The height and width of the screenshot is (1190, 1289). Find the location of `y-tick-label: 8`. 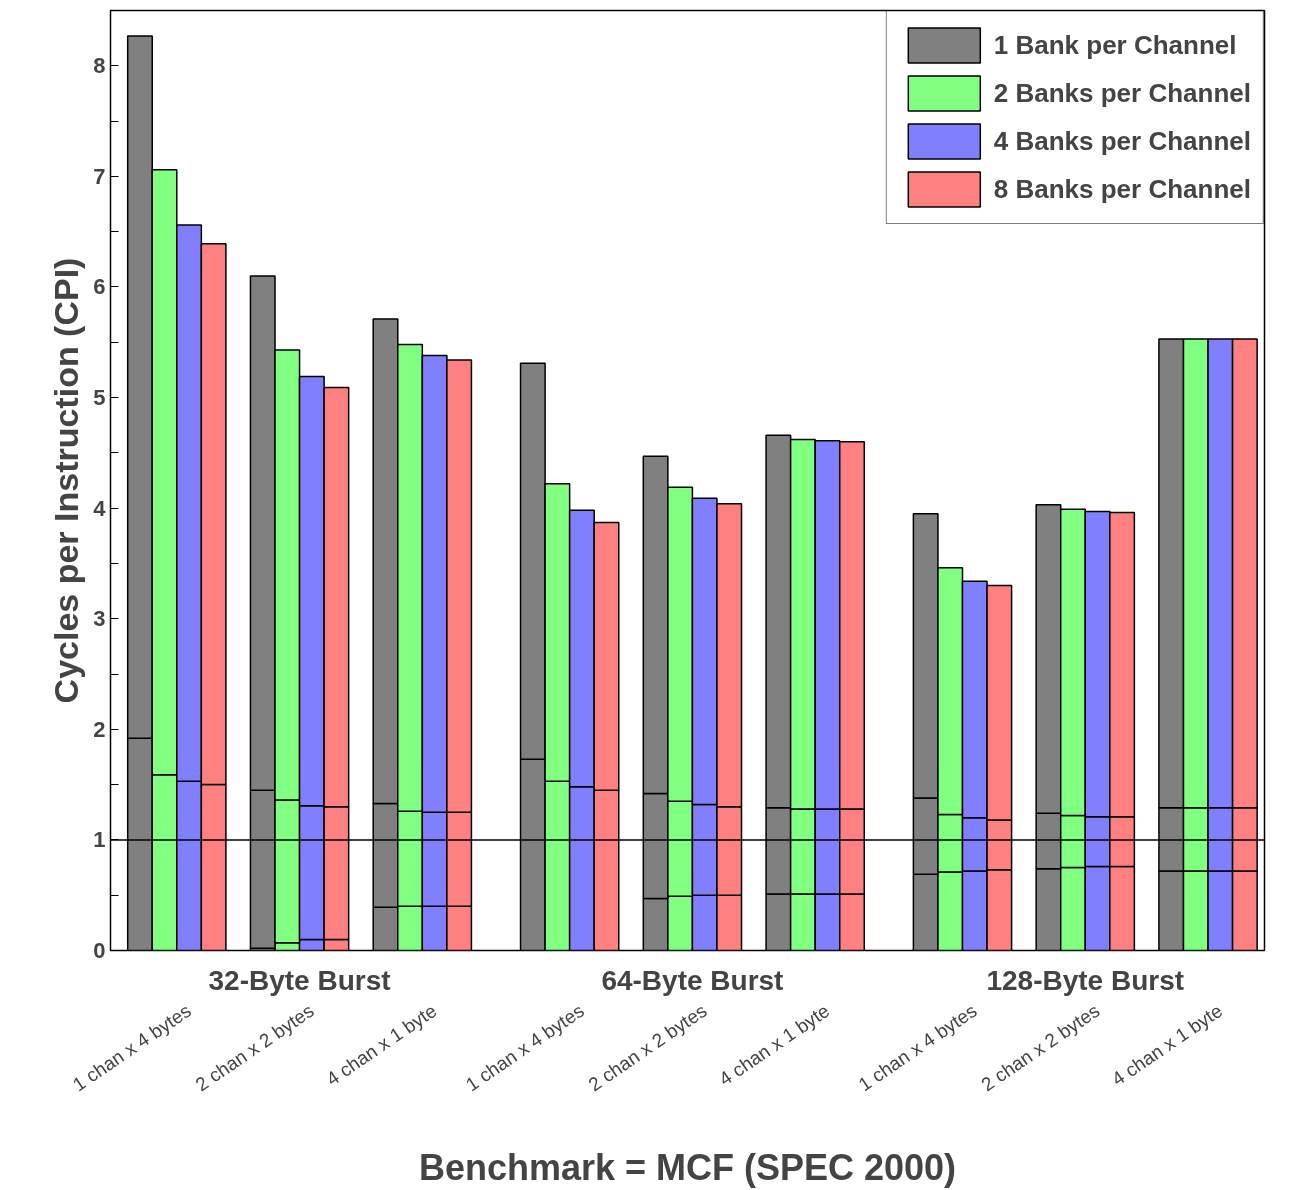

y-tick-label: 8 is located at coordinates (99, 66).